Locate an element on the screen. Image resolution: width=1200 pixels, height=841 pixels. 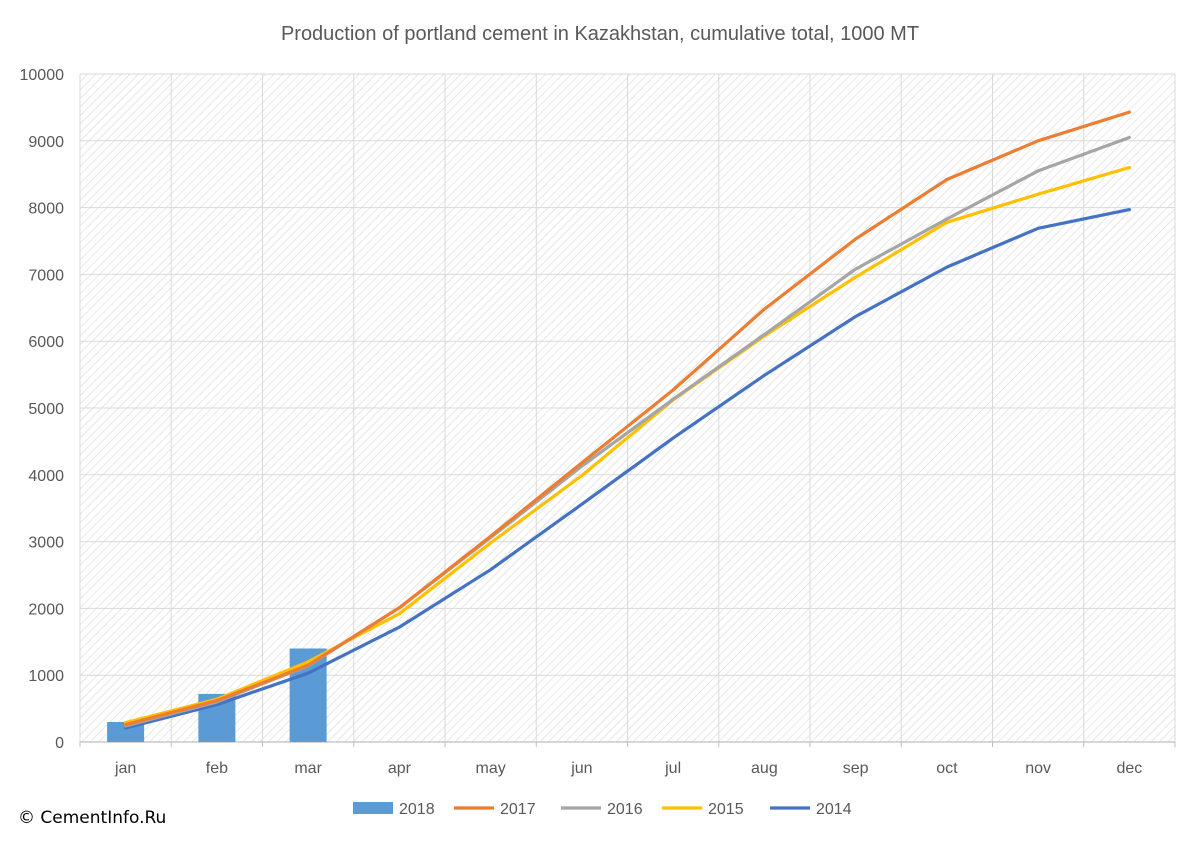
x-tick-label: jul is located at coordinates (672, 768).